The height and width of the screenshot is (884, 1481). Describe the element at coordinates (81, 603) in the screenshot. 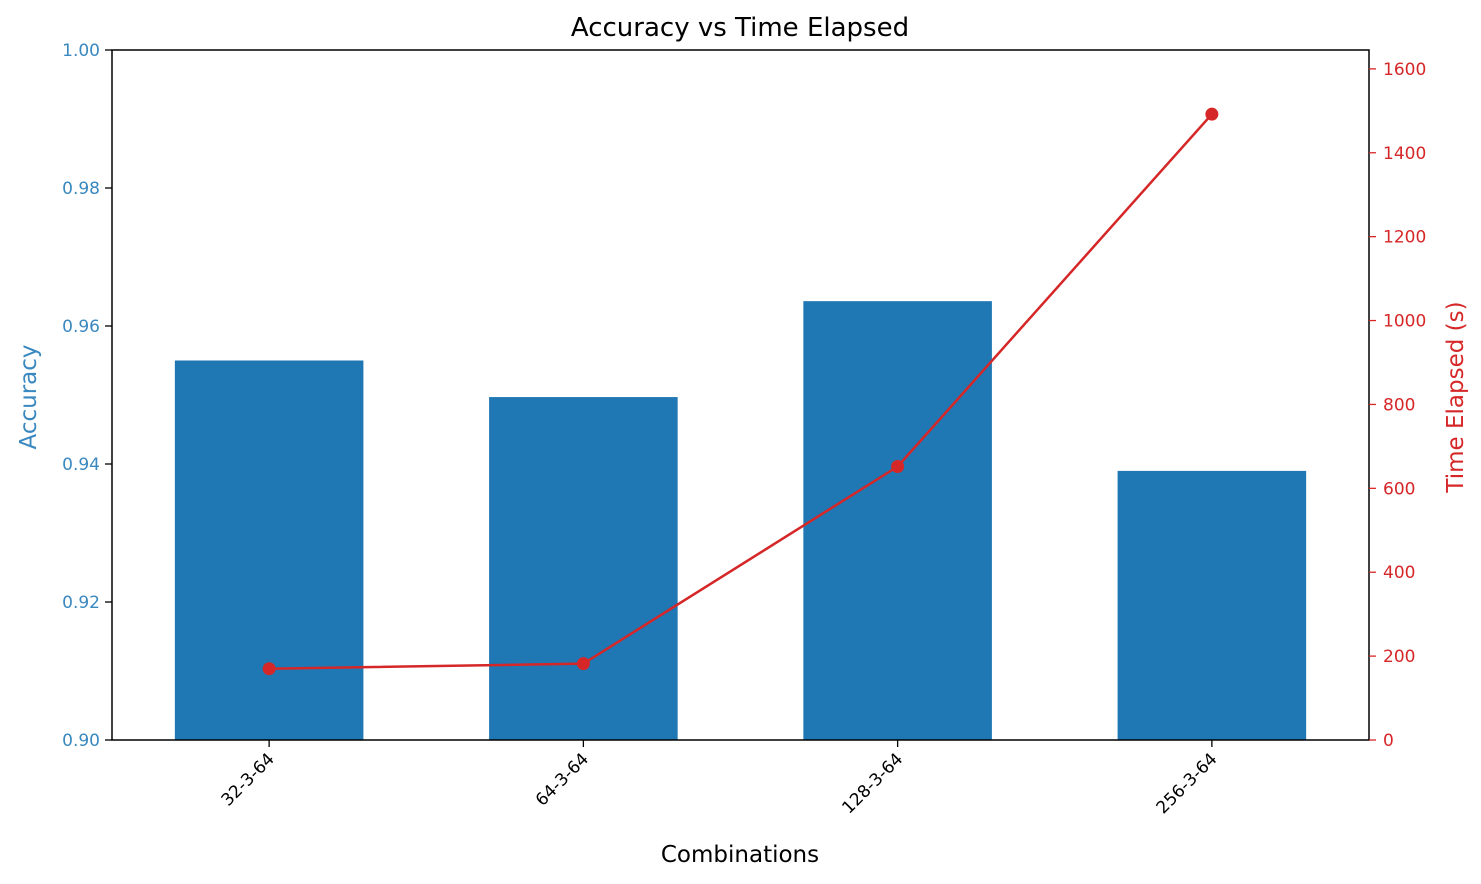

I see `y-left-tick-label: 0.92` at that location.